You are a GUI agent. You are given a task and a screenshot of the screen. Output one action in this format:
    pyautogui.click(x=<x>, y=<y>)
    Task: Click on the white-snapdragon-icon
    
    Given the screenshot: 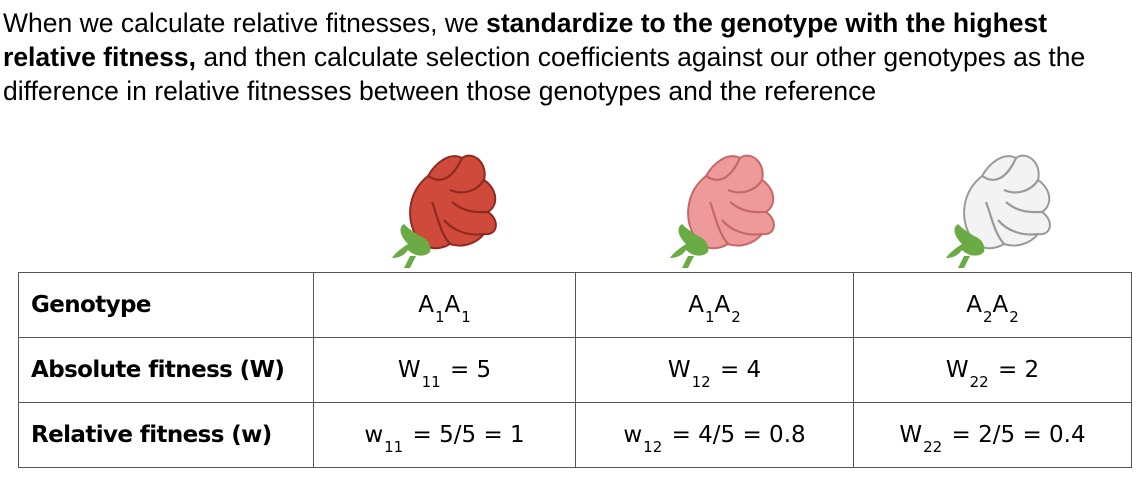 What is the action you would take?
    pyautogui.click(x=998, y=211)
    